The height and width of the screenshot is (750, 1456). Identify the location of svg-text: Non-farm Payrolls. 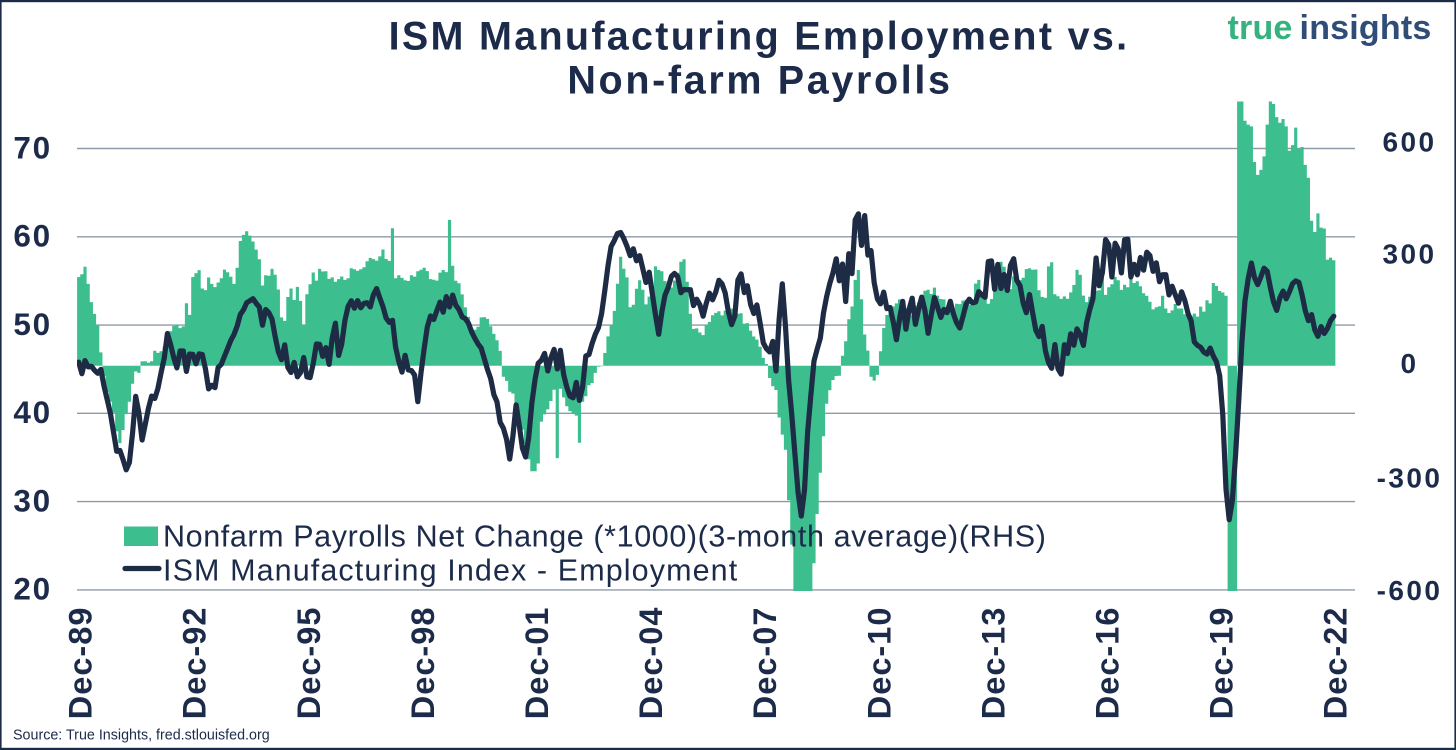
(759, 81).